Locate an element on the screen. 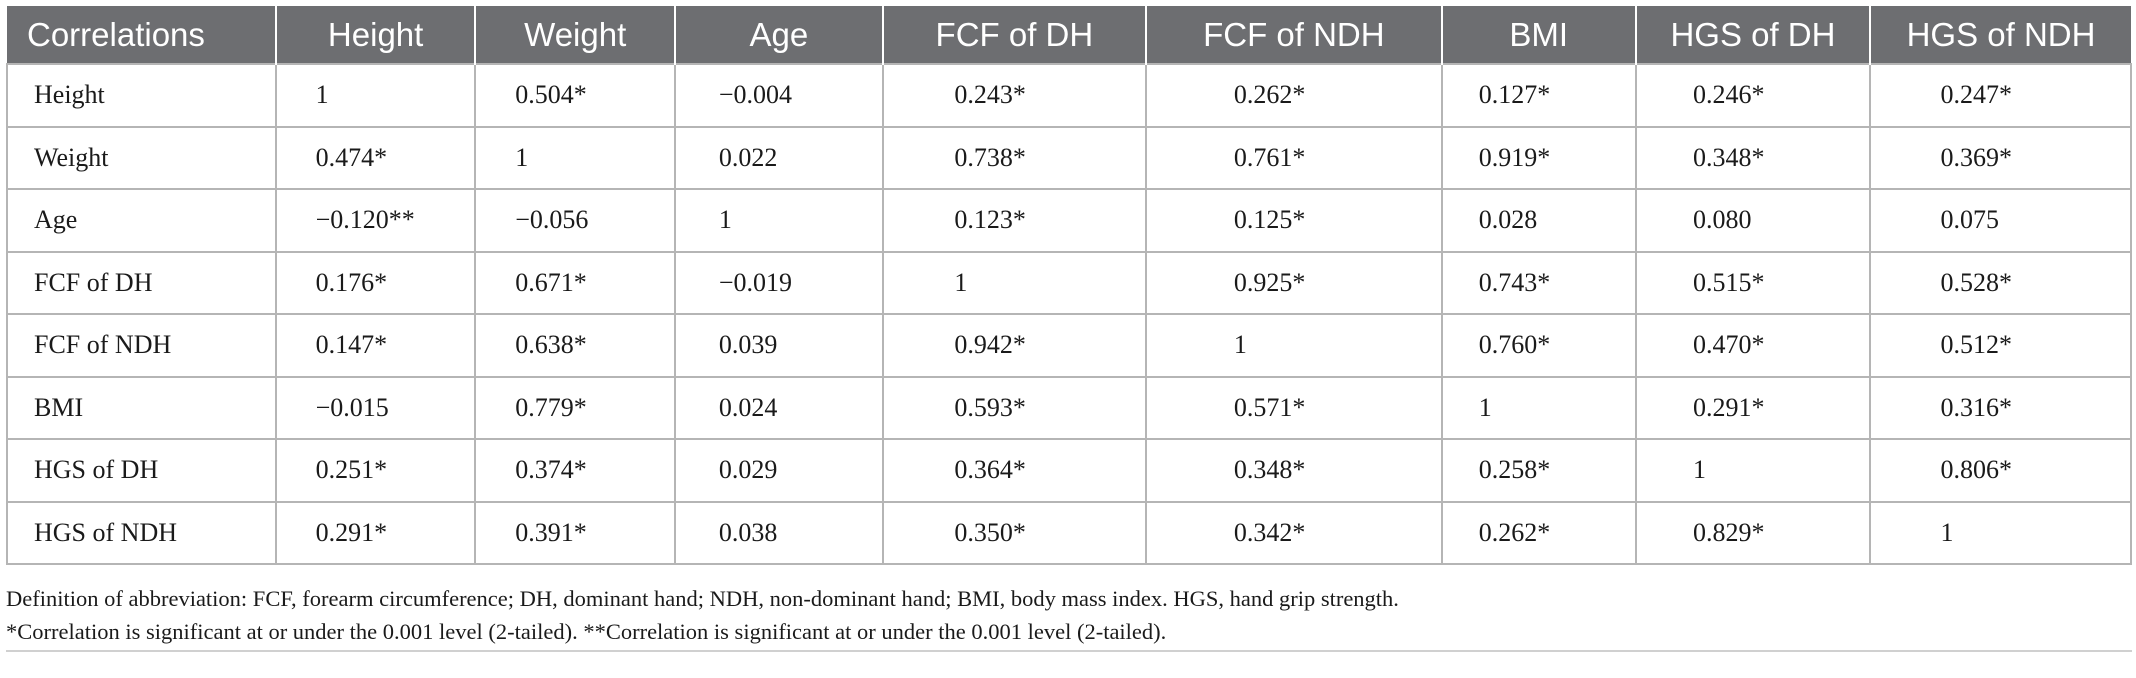  row-label: FCF of NDH is located at coordinates (141, 345).